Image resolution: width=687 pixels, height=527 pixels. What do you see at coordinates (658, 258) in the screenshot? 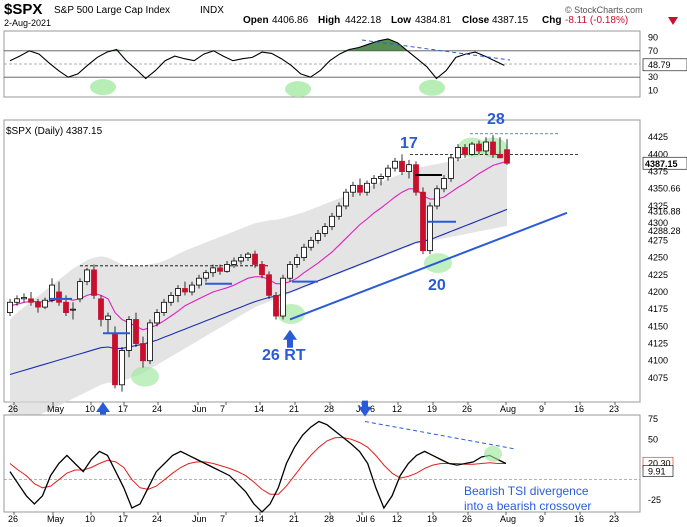
I see `price-y-tick: 4250` at bounding box center [658, 258].